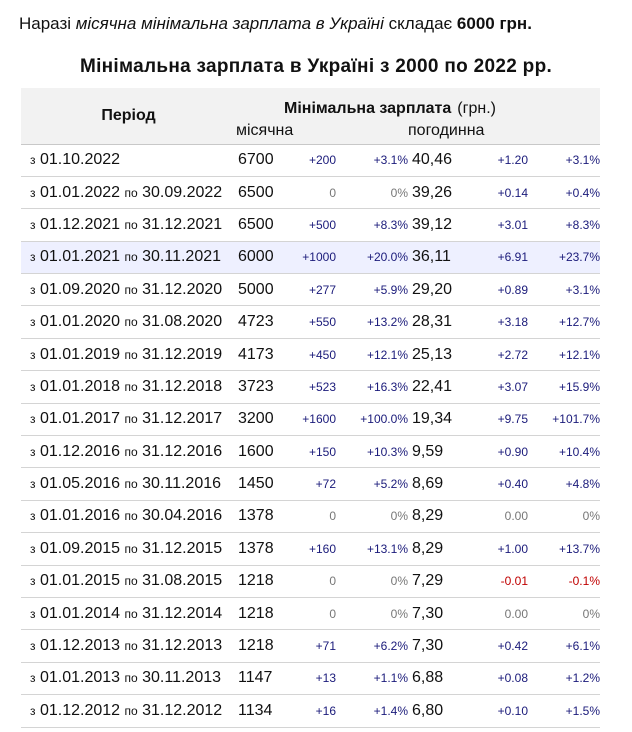 This screenshot has height=732, width=632. What do you see at coordinates (512, 257) in the screenshot?
I see `hourly-delta: +6.91` at bounding box center [512, 257].